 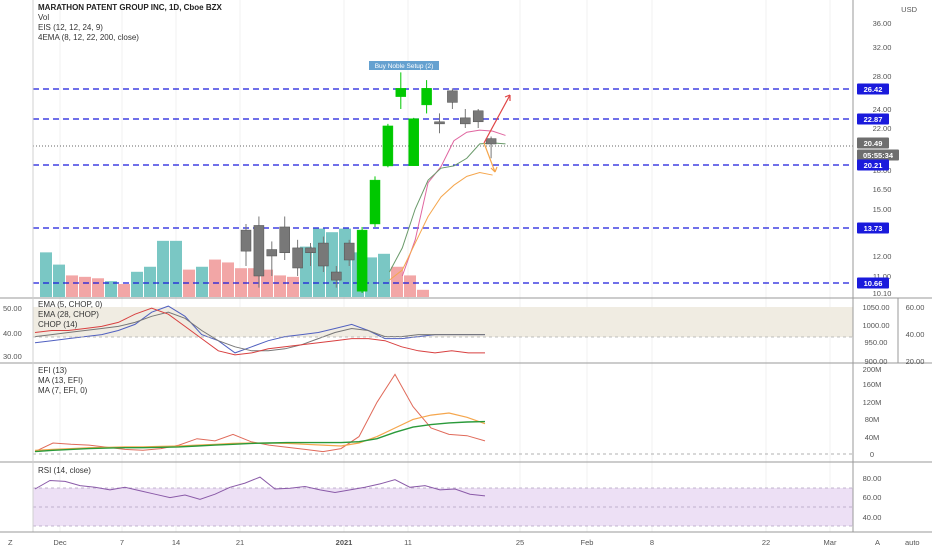 I want to click on efi-legend-ma7: MA (7, EFI, 0), so click(x=63, y=390).